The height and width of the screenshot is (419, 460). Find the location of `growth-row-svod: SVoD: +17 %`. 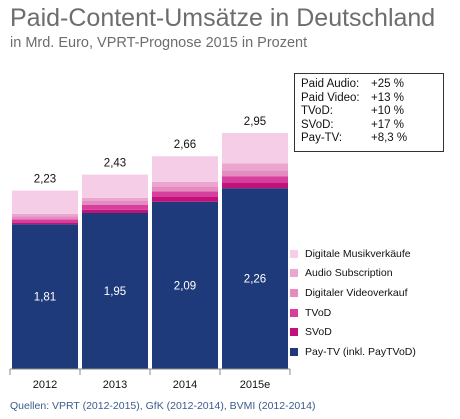

growth-row-svod: SVoD: +17 % is located at coordinates (369, 126).